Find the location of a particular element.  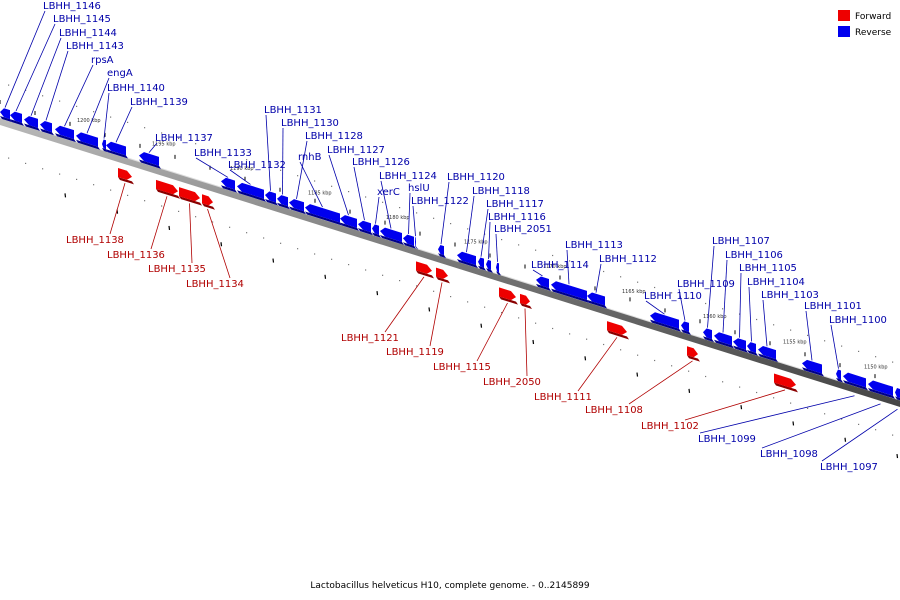

gene-xerc is located at coordinates (376, 231).